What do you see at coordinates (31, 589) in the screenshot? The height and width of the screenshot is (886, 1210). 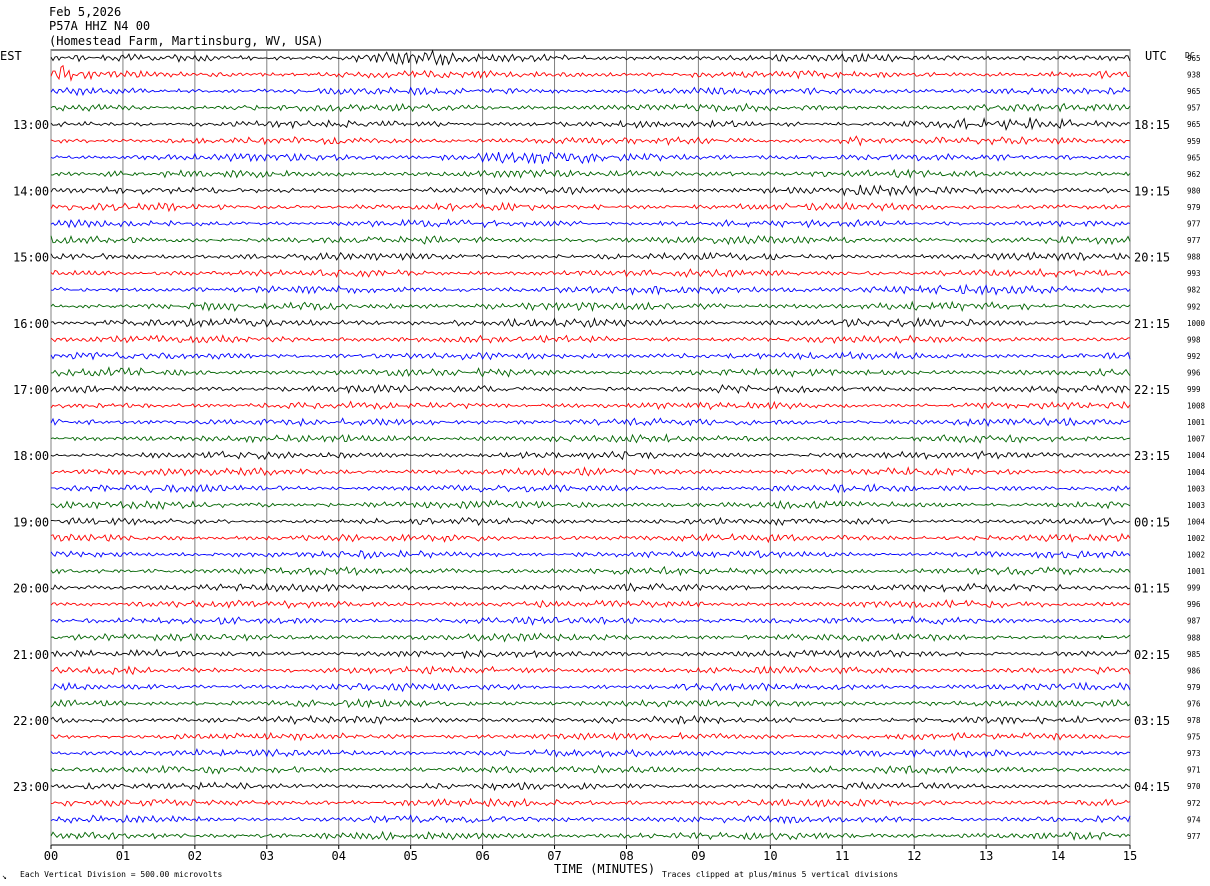 I see `left-hour-label: 20:00` at bounding box center [31, 589].